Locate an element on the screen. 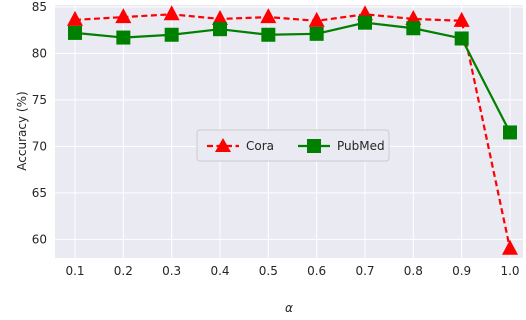  x-tick-label: 0.6 is located at coordinates (316, 271).